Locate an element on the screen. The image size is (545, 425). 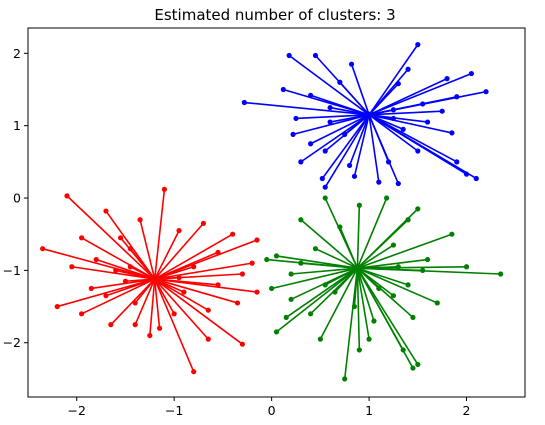
cluster-2-center is located at coordinates (154, 279).